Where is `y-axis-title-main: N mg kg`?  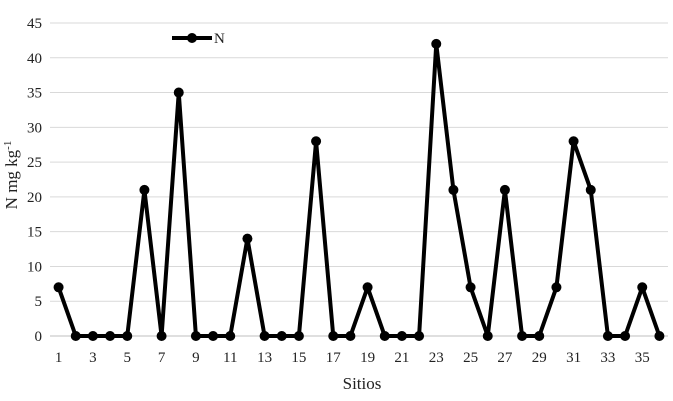
y-axis-title-main: N mg kg is located at coordinates (11, 179).